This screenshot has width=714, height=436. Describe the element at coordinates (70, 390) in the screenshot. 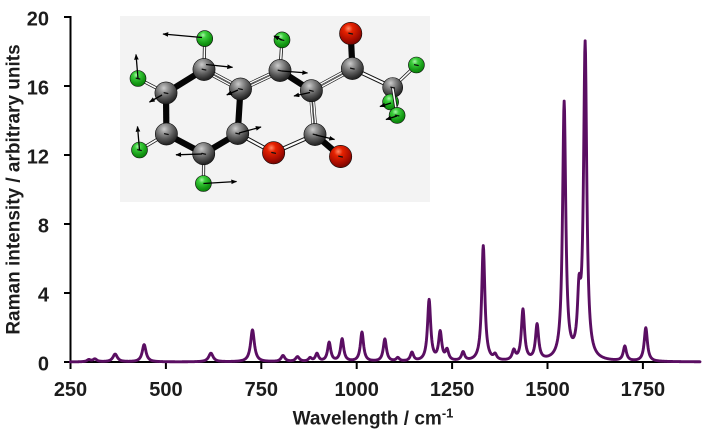

I see `svg-text: 250` at that location.